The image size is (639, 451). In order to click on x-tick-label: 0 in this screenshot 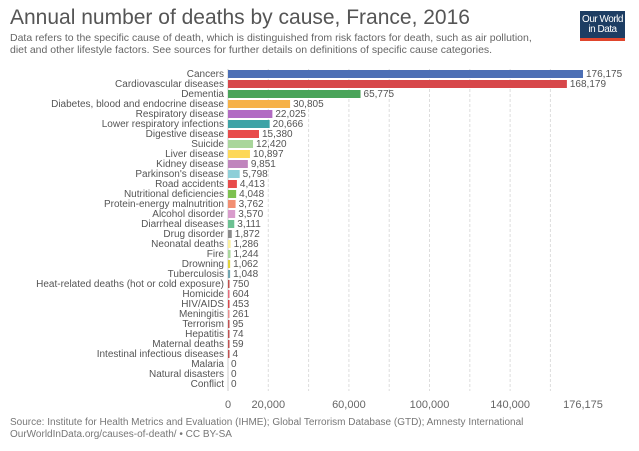, I will do `click(228, 405)`.